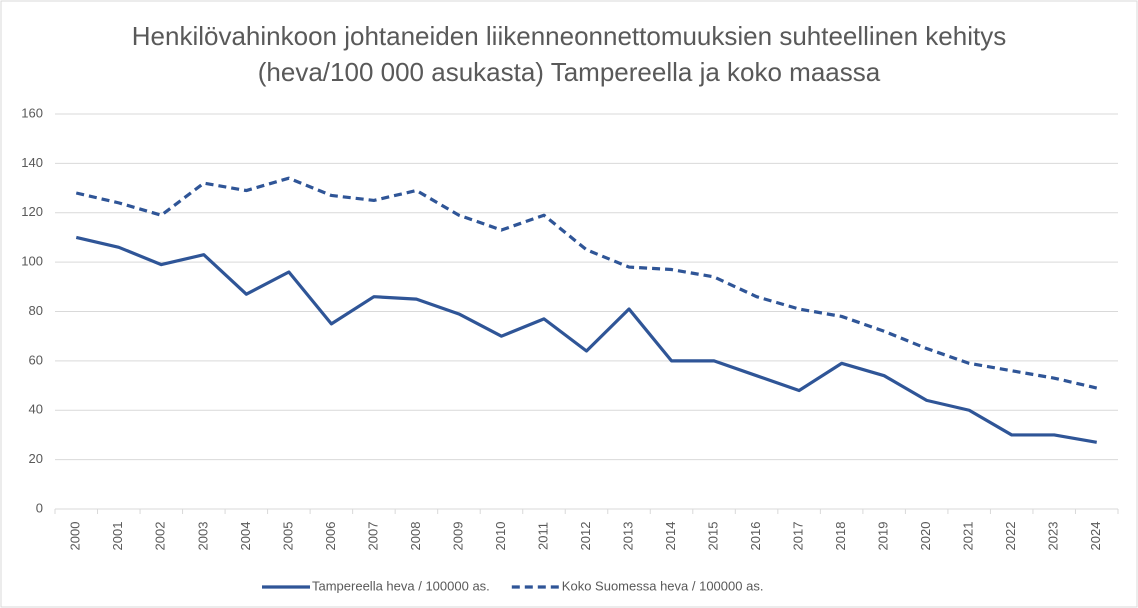  I want to click on y-tick-label: 80, so click(36, 310).